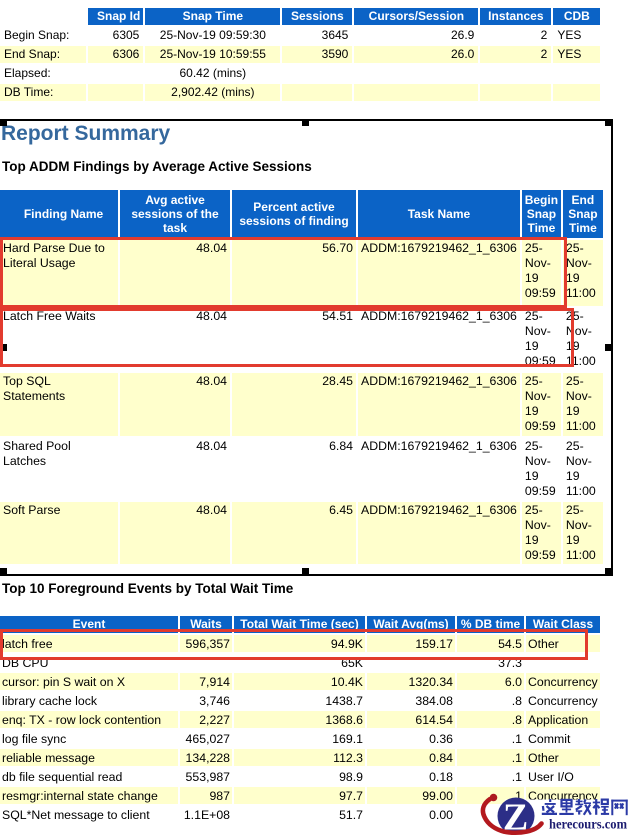 The width and height of the screenshot is (632, 837). What do you see at coordinates (588, 825) in the screenshot?
I see `svg-text: herecours.com` at bounding box center [588, 825].